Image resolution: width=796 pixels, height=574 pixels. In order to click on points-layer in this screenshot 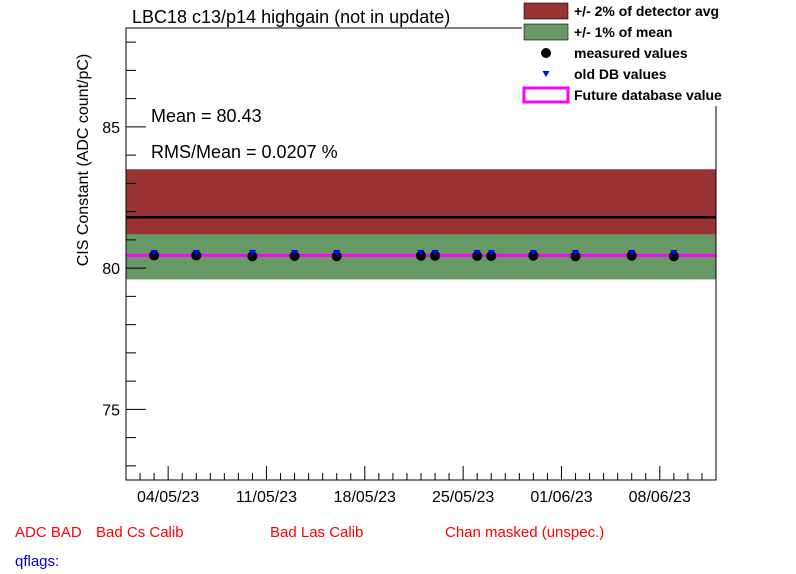, I will do `click(414, 256)`.